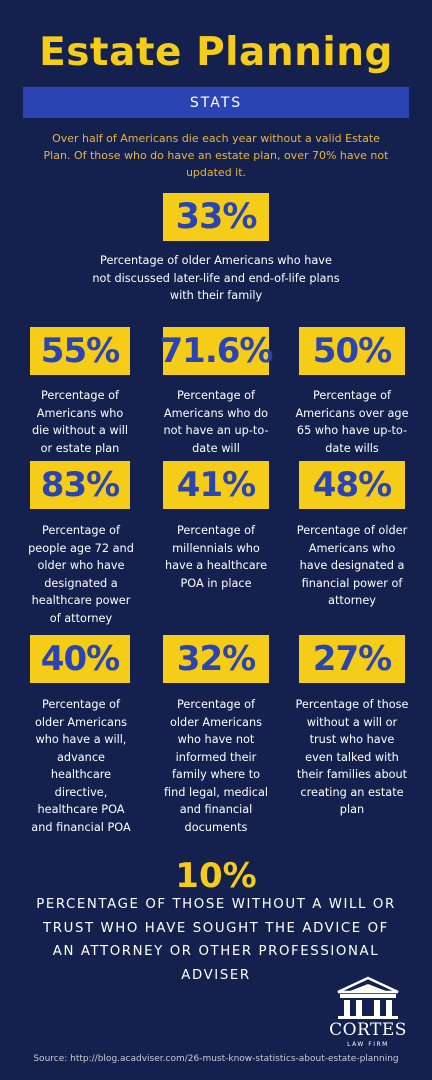 This screenshot has width=432, height=1080. I want to click on stat-box: 40%, so click(80, 659).